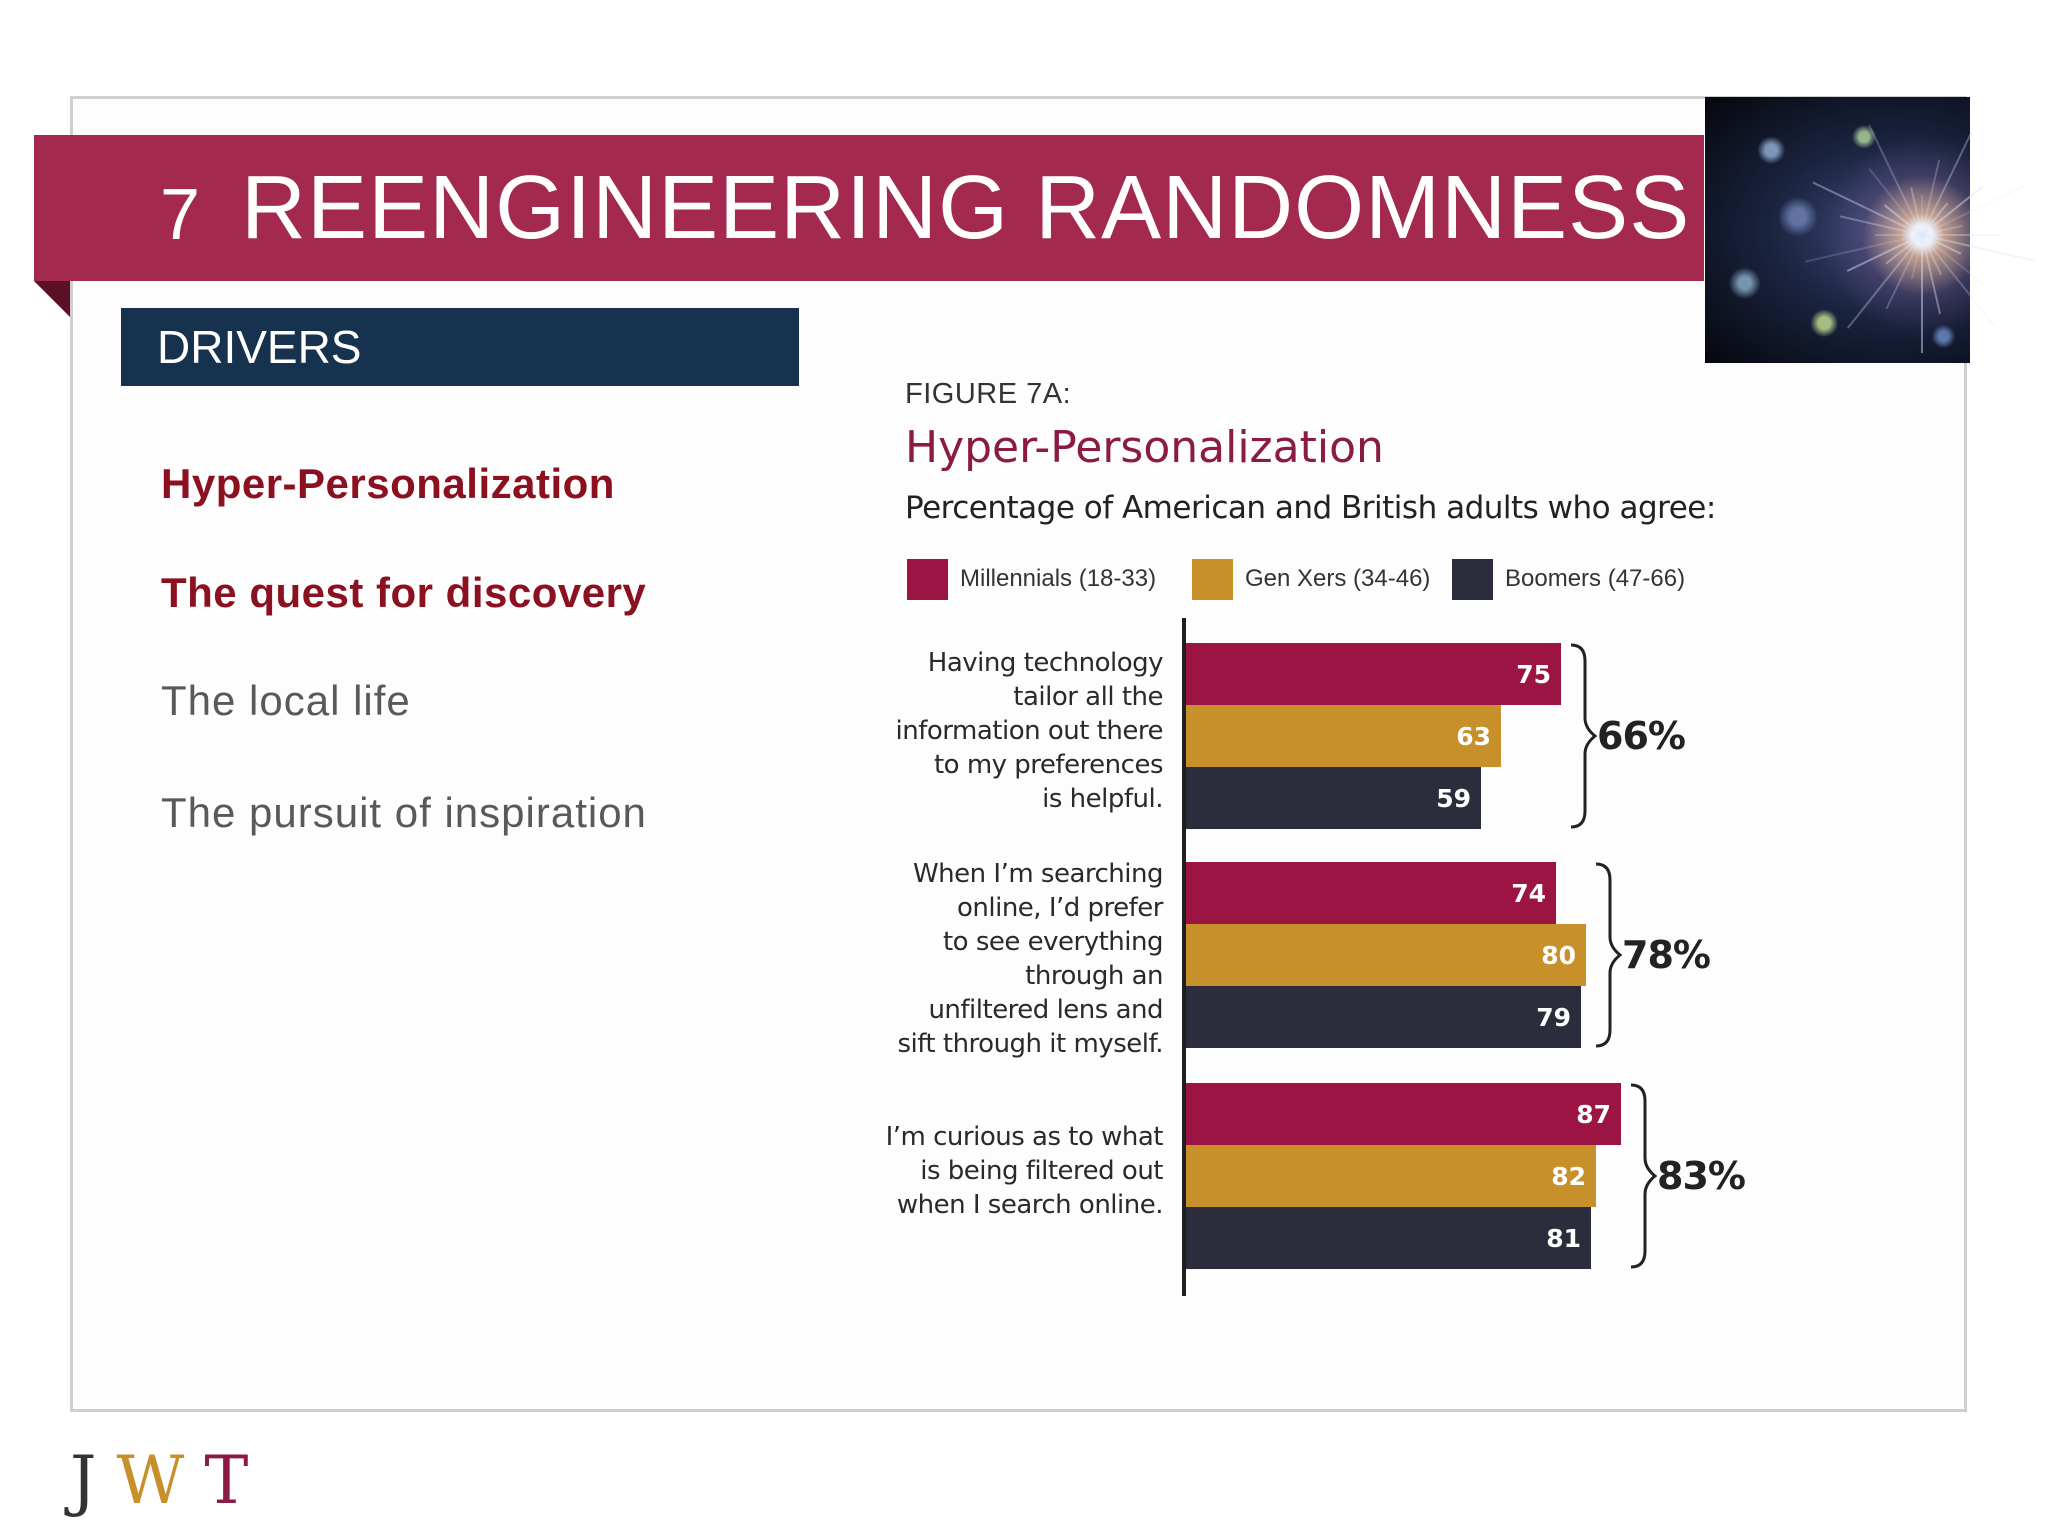 This screenshot has width=2048, height=1536. I want to click on driver-item-pursuit-of-inspiration: The pursuit of inspiration, so click(404, 812).